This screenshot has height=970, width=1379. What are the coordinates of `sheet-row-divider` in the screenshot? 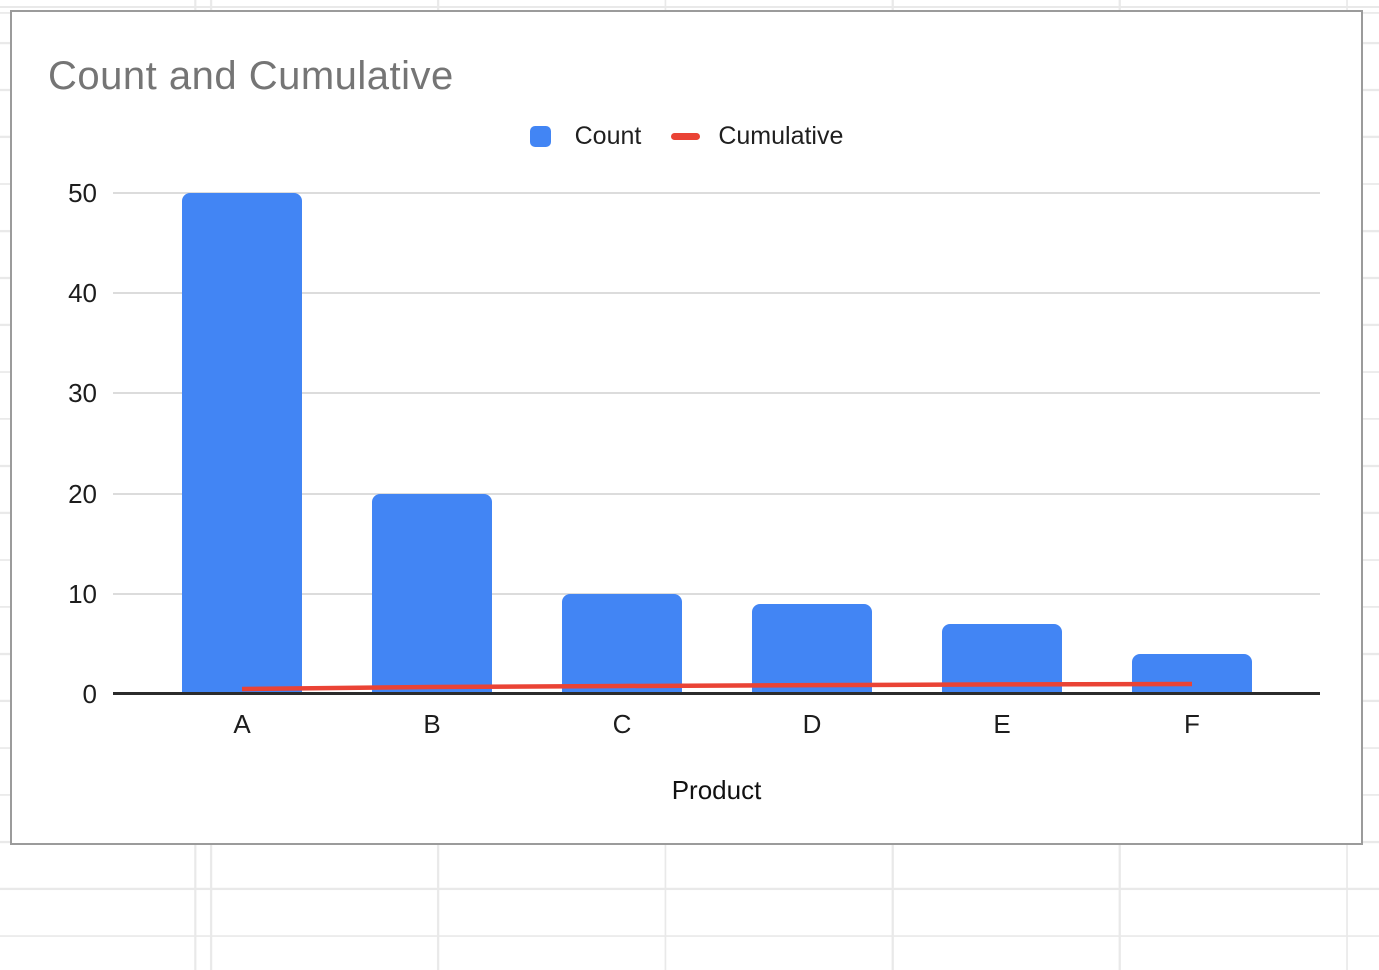 It's located at (689, 7).